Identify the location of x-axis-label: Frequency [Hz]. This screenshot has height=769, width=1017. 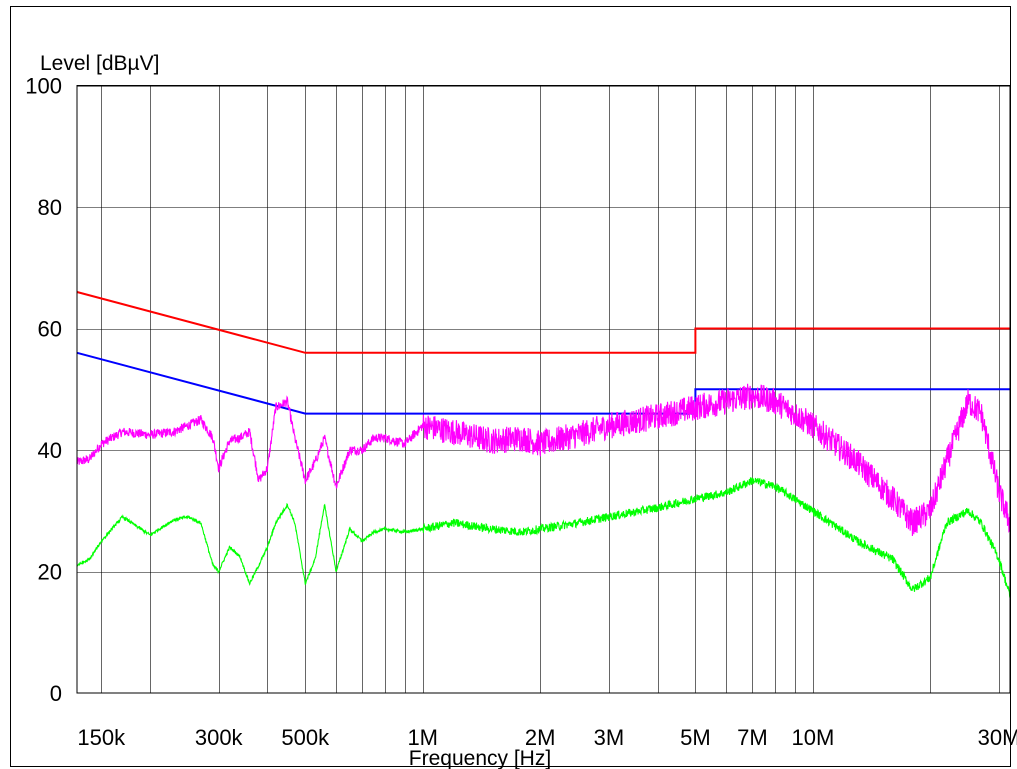
(480, 758).